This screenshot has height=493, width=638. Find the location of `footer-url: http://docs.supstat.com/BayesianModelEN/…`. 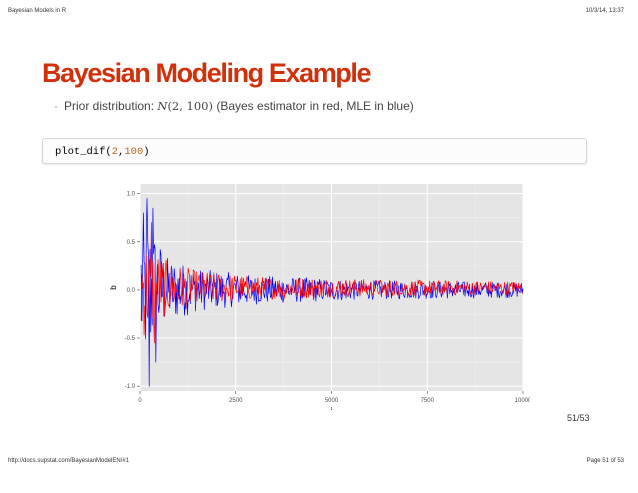

footer-url: http://docs.supstat.com/BayesianModelEN/… is located at coordinates (69, 461).